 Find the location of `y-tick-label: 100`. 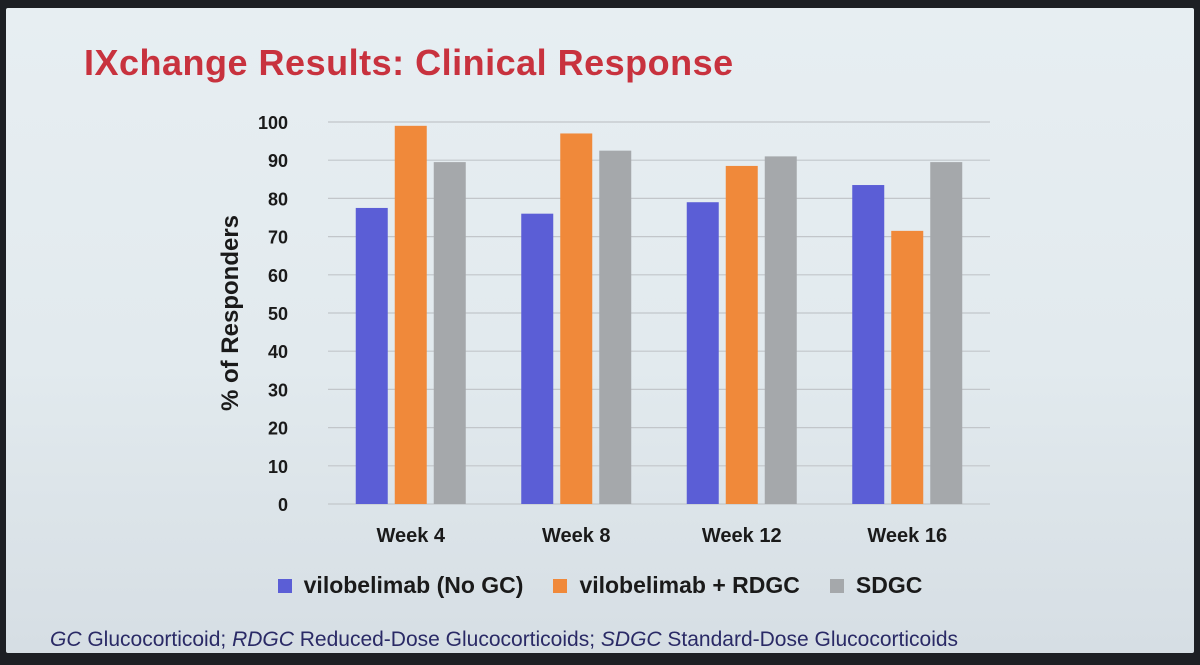

y-tick-label: 100 is located at coordinates (273, 123).